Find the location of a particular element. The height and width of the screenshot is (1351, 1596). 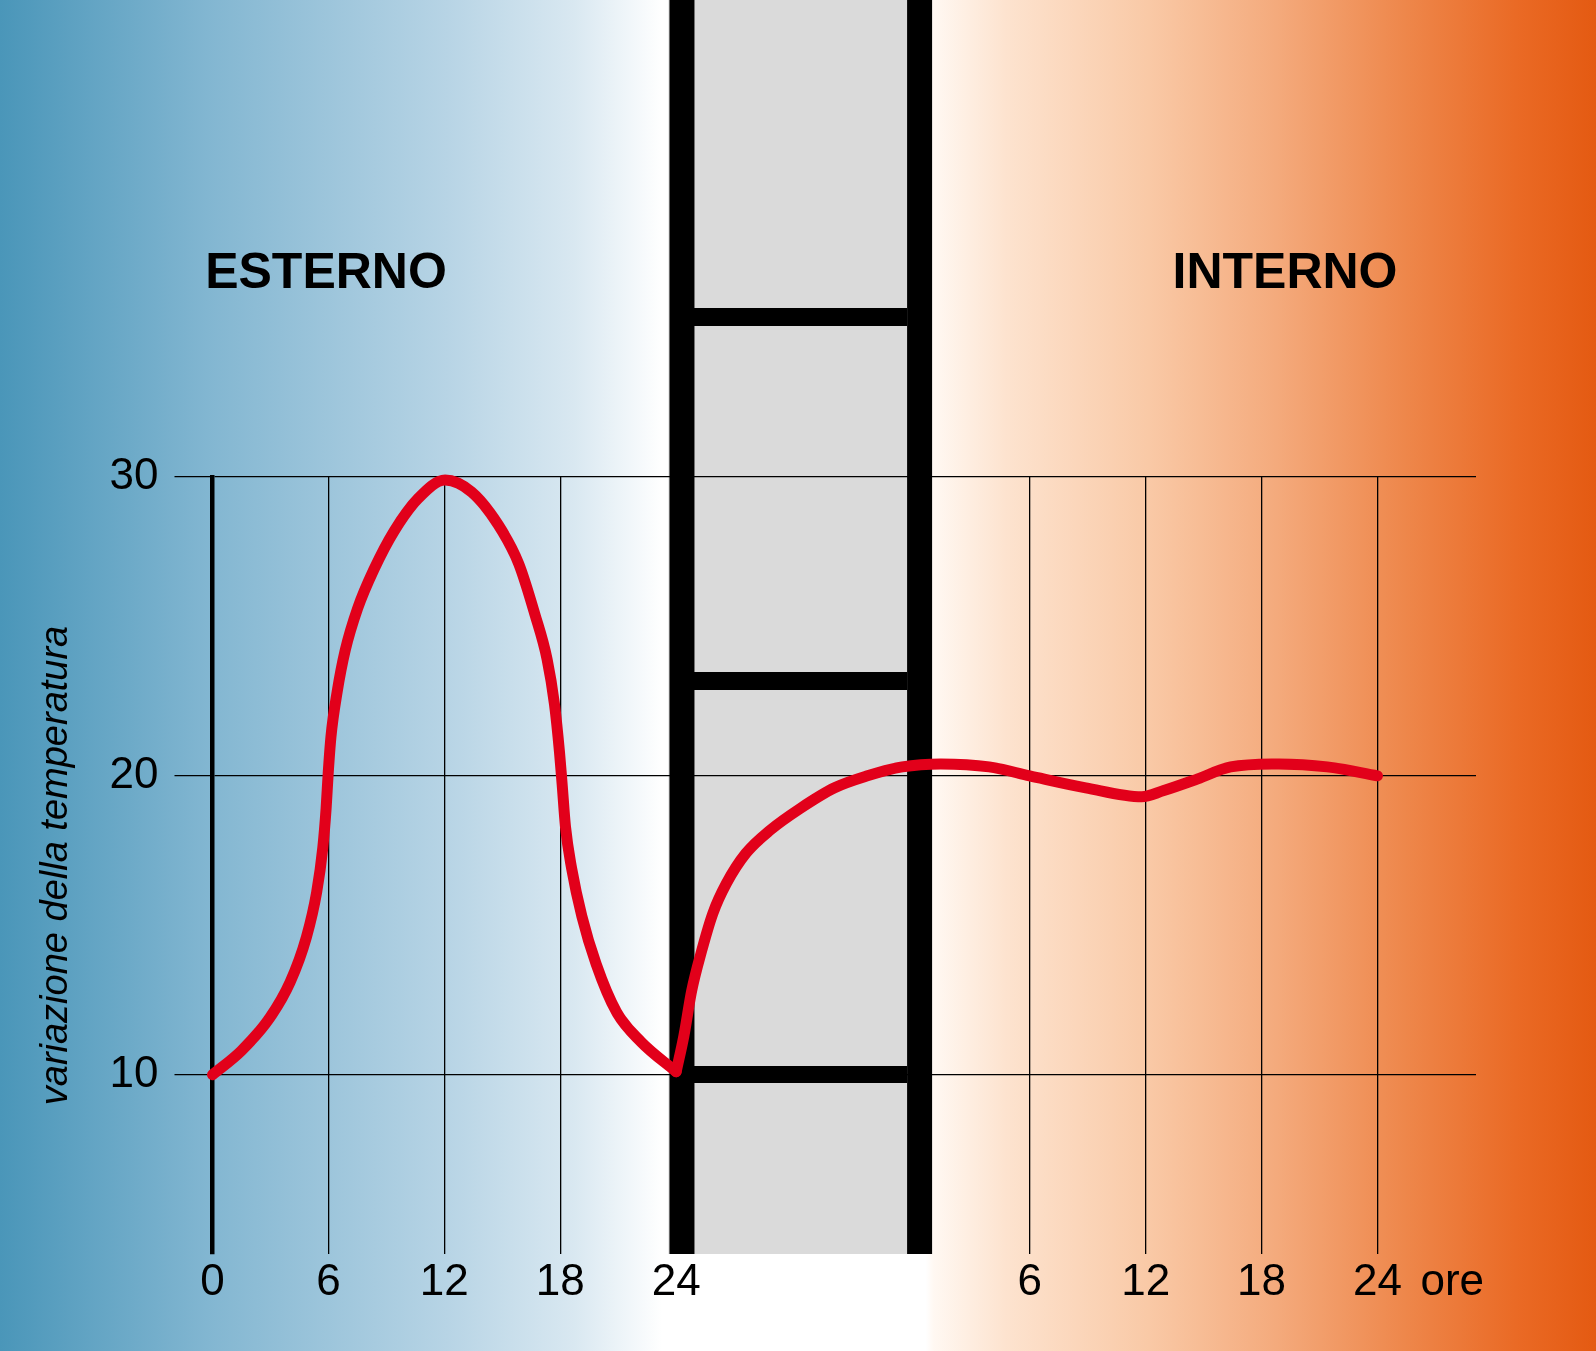

y-tick-label: 20 is located at coordinates (134, 772).